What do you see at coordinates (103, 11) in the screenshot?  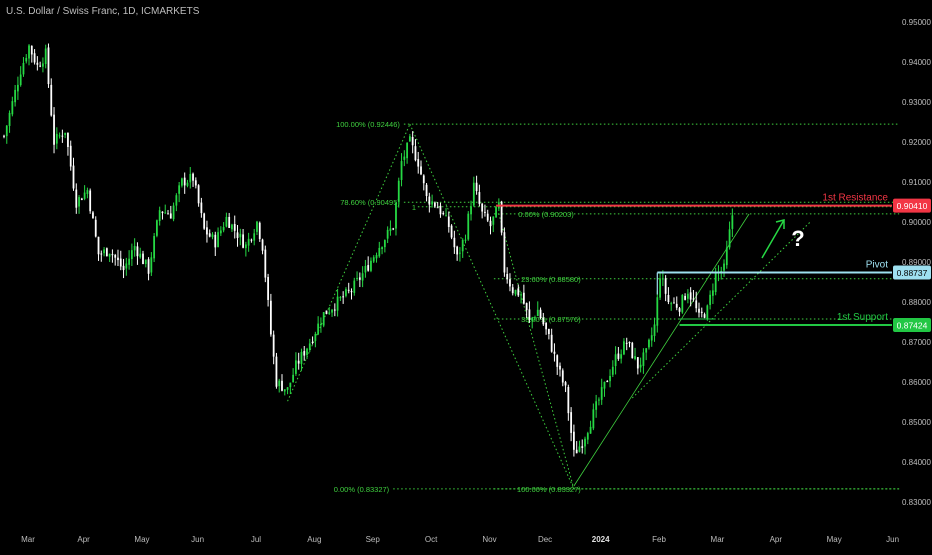 I see `symbol-title: U.S. Dollar / Swiss Franc, 1D, ICMARKETS` at bounding box center [103, 11].